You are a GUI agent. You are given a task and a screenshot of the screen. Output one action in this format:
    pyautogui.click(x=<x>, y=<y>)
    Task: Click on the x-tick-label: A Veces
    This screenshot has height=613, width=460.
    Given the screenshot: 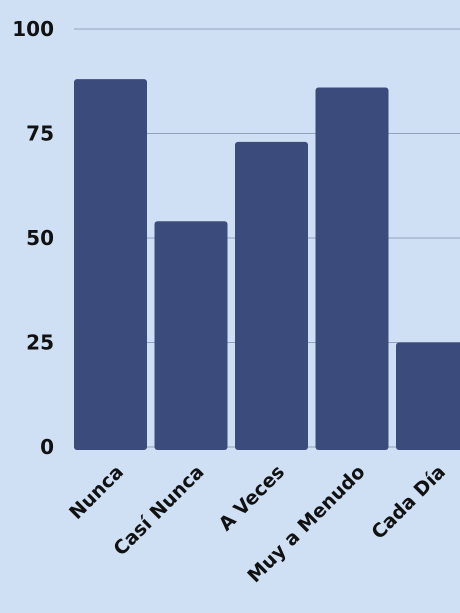 What is the action you would take?
    pyautogui.click(x=252, y=498)
    